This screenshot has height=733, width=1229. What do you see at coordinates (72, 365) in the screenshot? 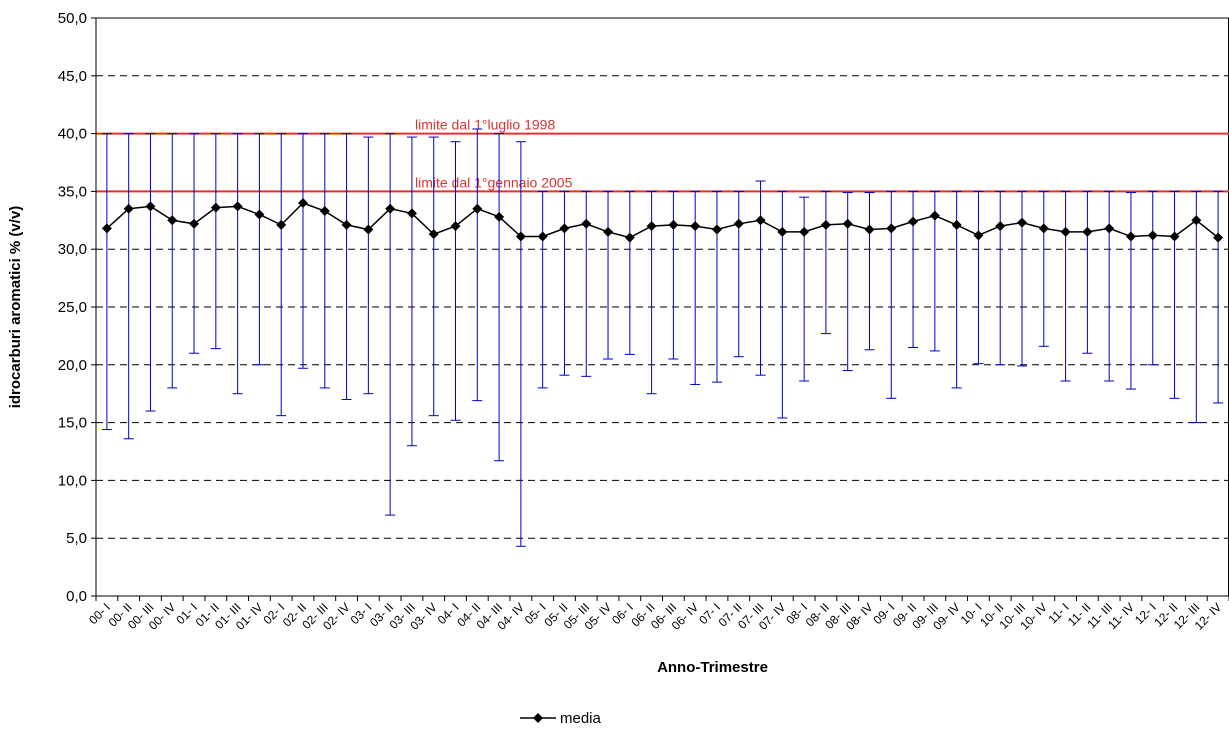
I see `y-tick-label: 20,0` at bounding box center [72, 365].